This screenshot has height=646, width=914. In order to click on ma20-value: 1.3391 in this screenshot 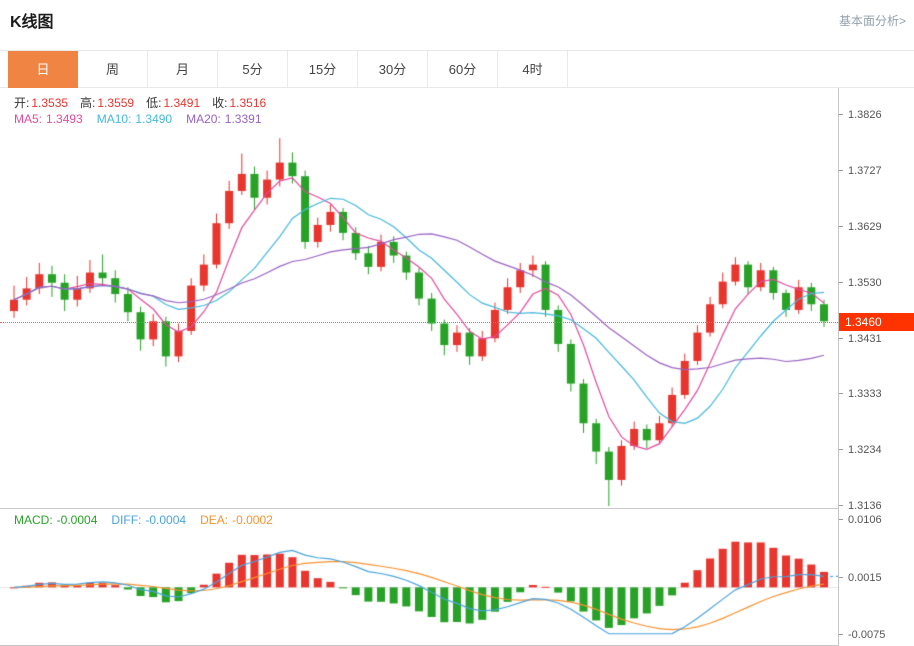, I will do `click(243, 119)`.